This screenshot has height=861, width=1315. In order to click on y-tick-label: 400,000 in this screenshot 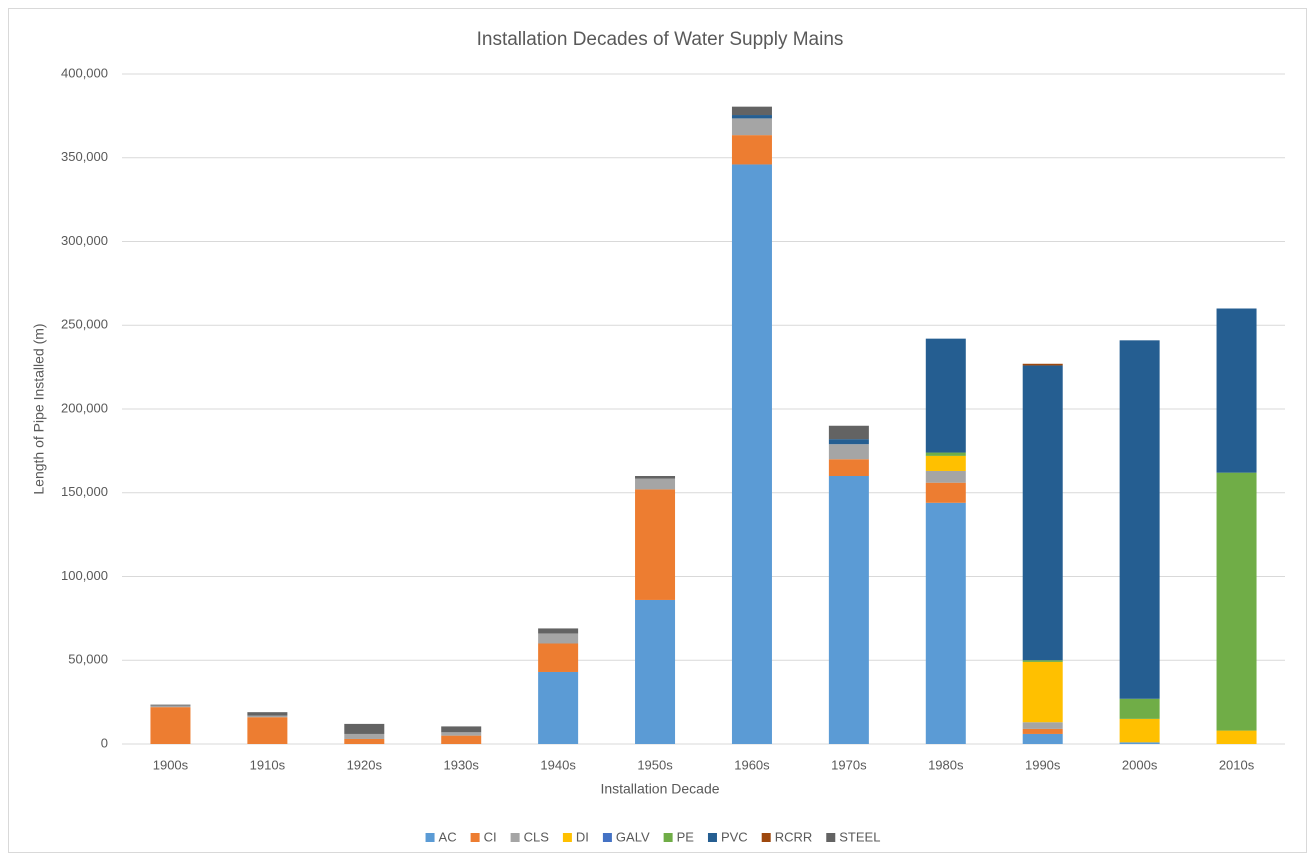, I will do `click(84, 72)`.